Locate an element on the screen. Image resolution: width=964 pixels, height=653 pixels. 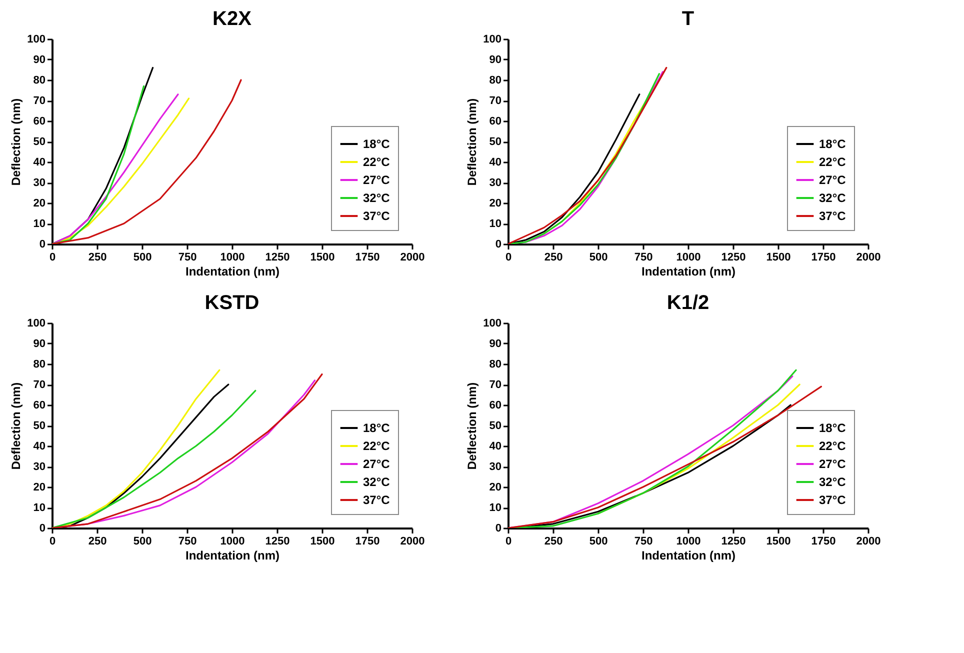
chart-title: K1/2 is located at coordinates (688, 303).